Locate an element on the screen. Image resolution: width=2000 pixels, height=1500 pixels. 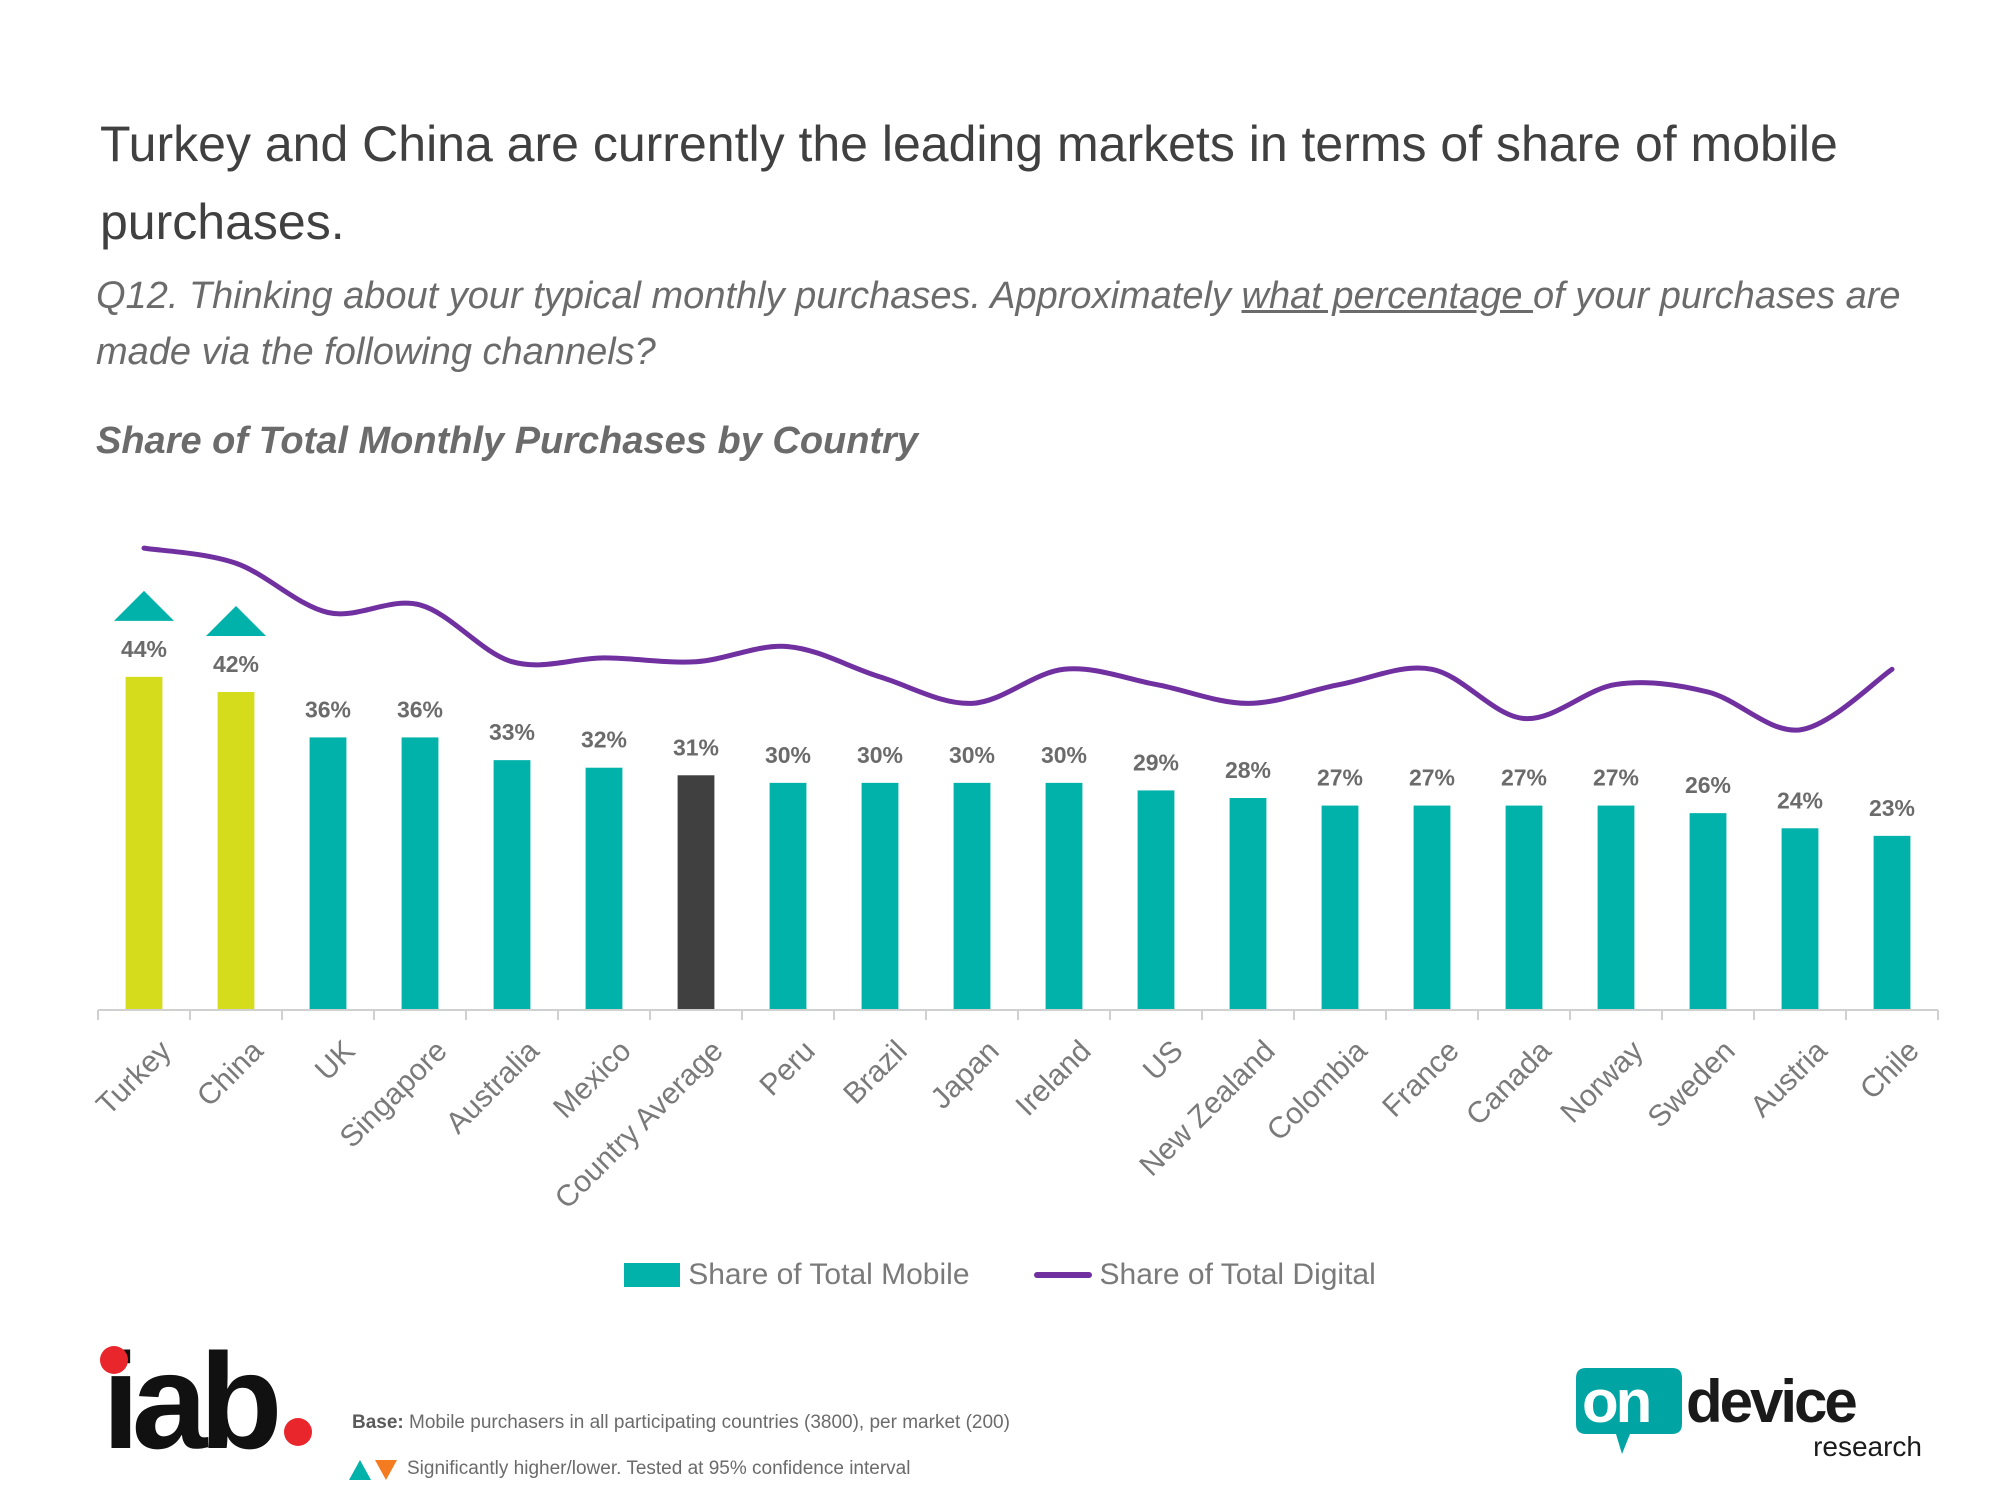
x-tick-label-norway: Norway is located at coordinates (1601, 1081).